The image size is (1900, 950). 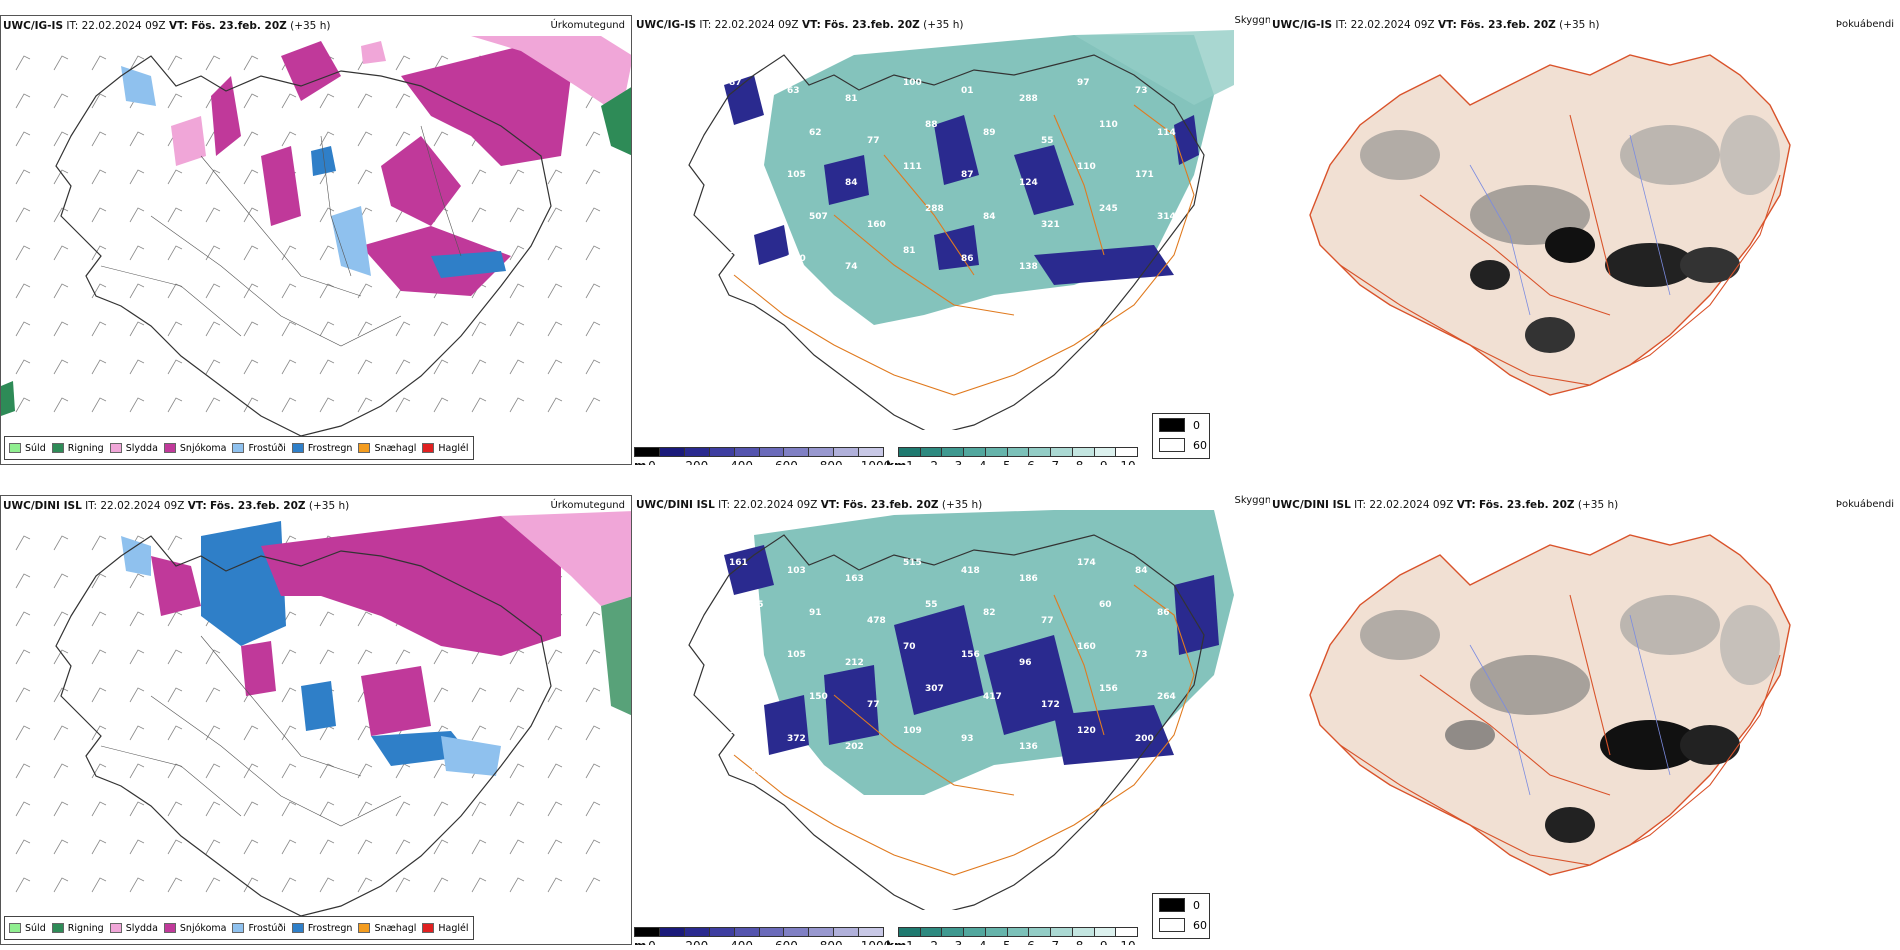 I want to click on cloud-base-value: 172, so click(x=1050, y=705).